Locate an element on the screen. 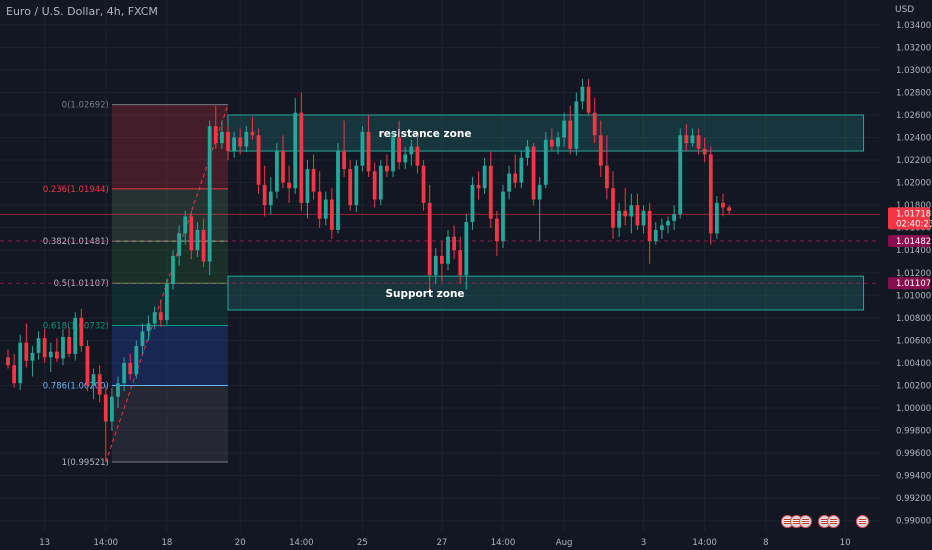 The height and width of the screenshot is (550, 932). price-tick-label: 1.01000 is located at coordinates (913, 296).